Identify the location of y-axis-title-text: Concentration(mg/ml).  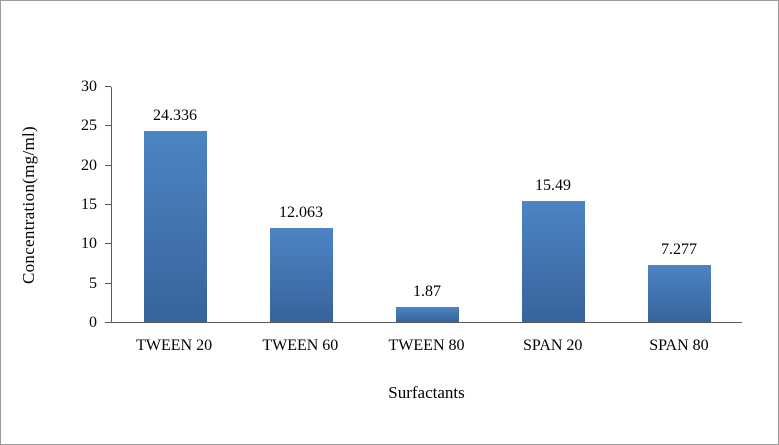
(28, 205).